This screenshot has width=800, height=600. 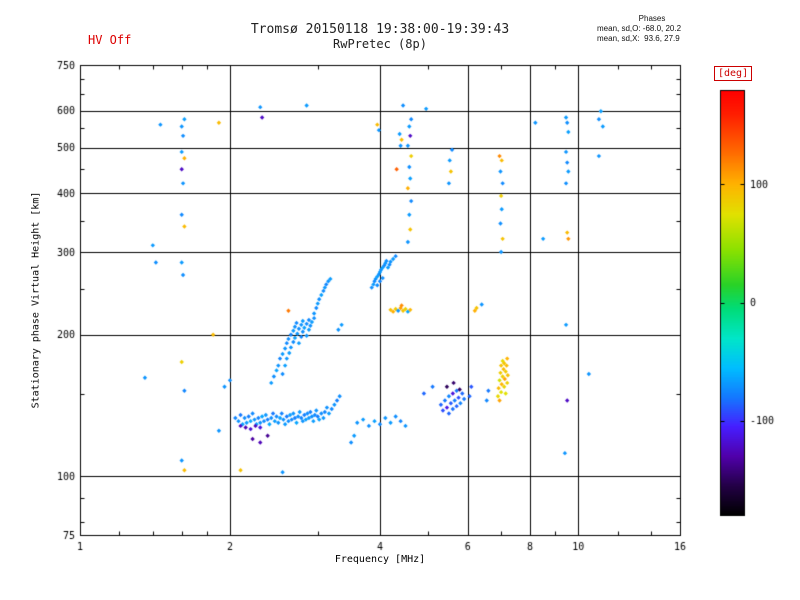 What do you see at coordinates (652, 18) in the screenshot?
I see `phases-title: Phases` at bounding box center [652, 18].